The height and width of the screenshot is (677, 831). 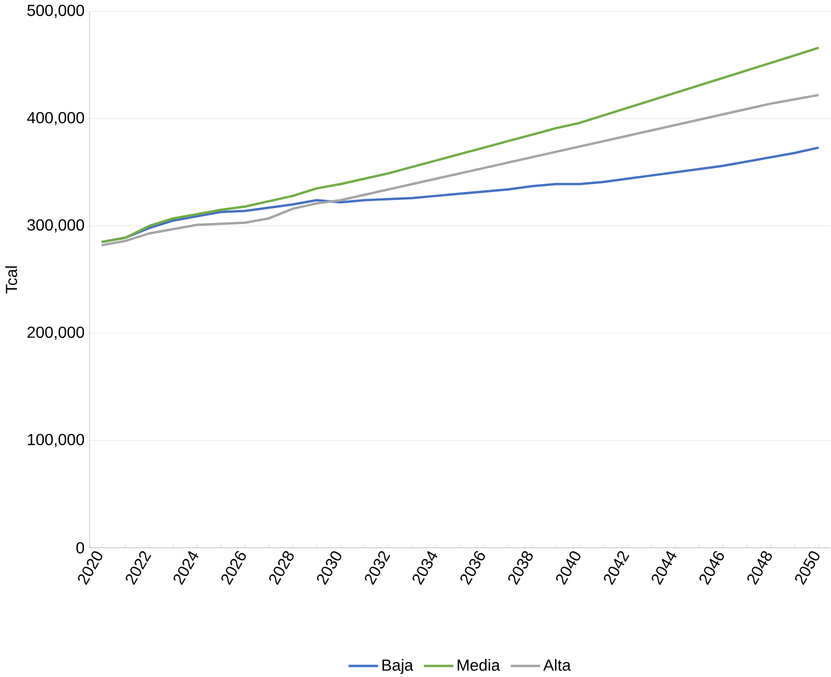 What do you see at coordinates (479, 665) in the screenshot?
I see `legend-label: Media` at bounding box center [479, 665].